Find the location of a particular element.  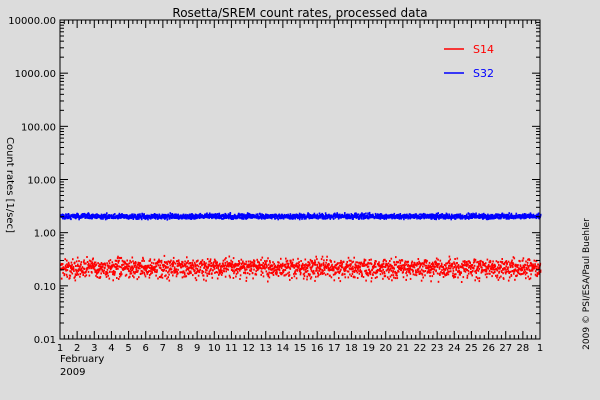

series-S32 is located at coordinates (301, 216).